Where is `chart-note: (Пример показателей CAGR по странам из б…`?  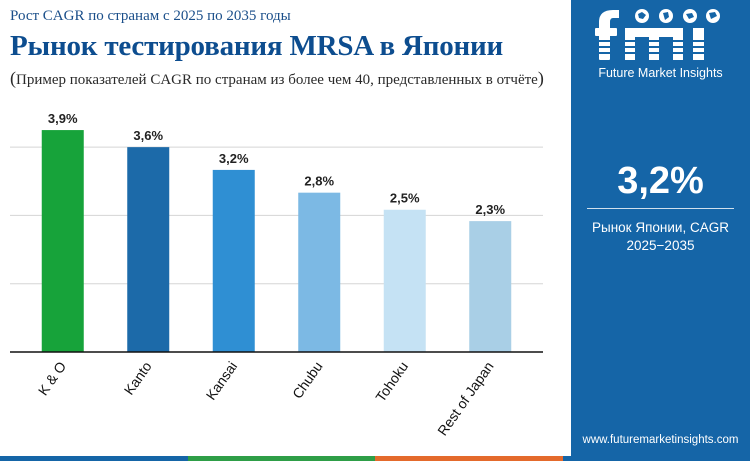
chart-note: (Пример показателей CAGR по странам из б… is located at coordinates (277, 78).